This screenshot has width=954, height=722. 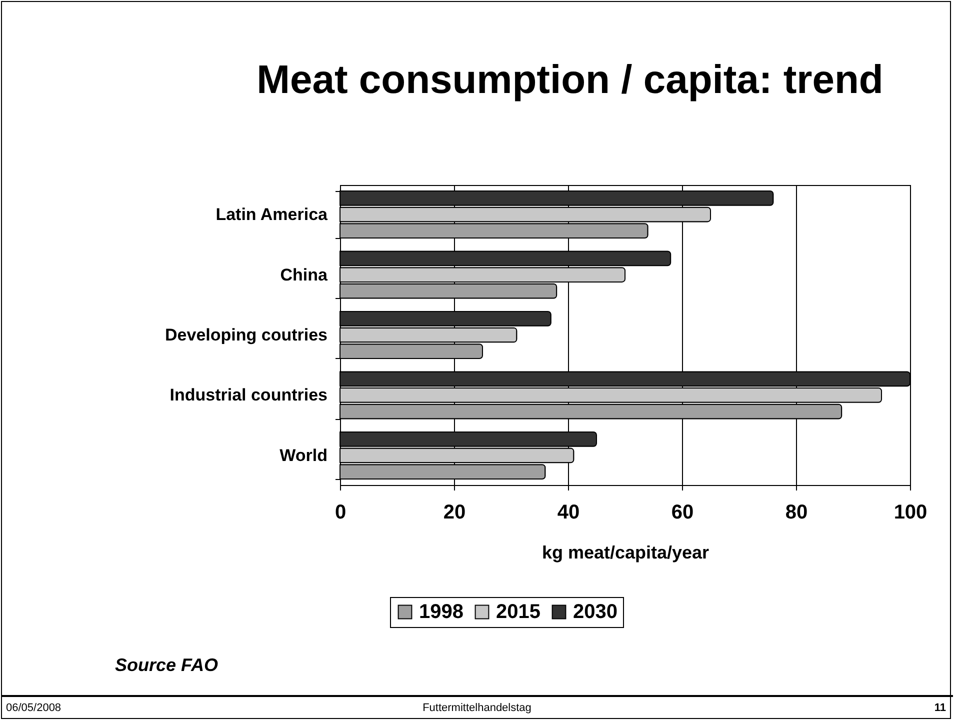 I want to click on y-tick-label: Latin America, so click(x=272, y=214).